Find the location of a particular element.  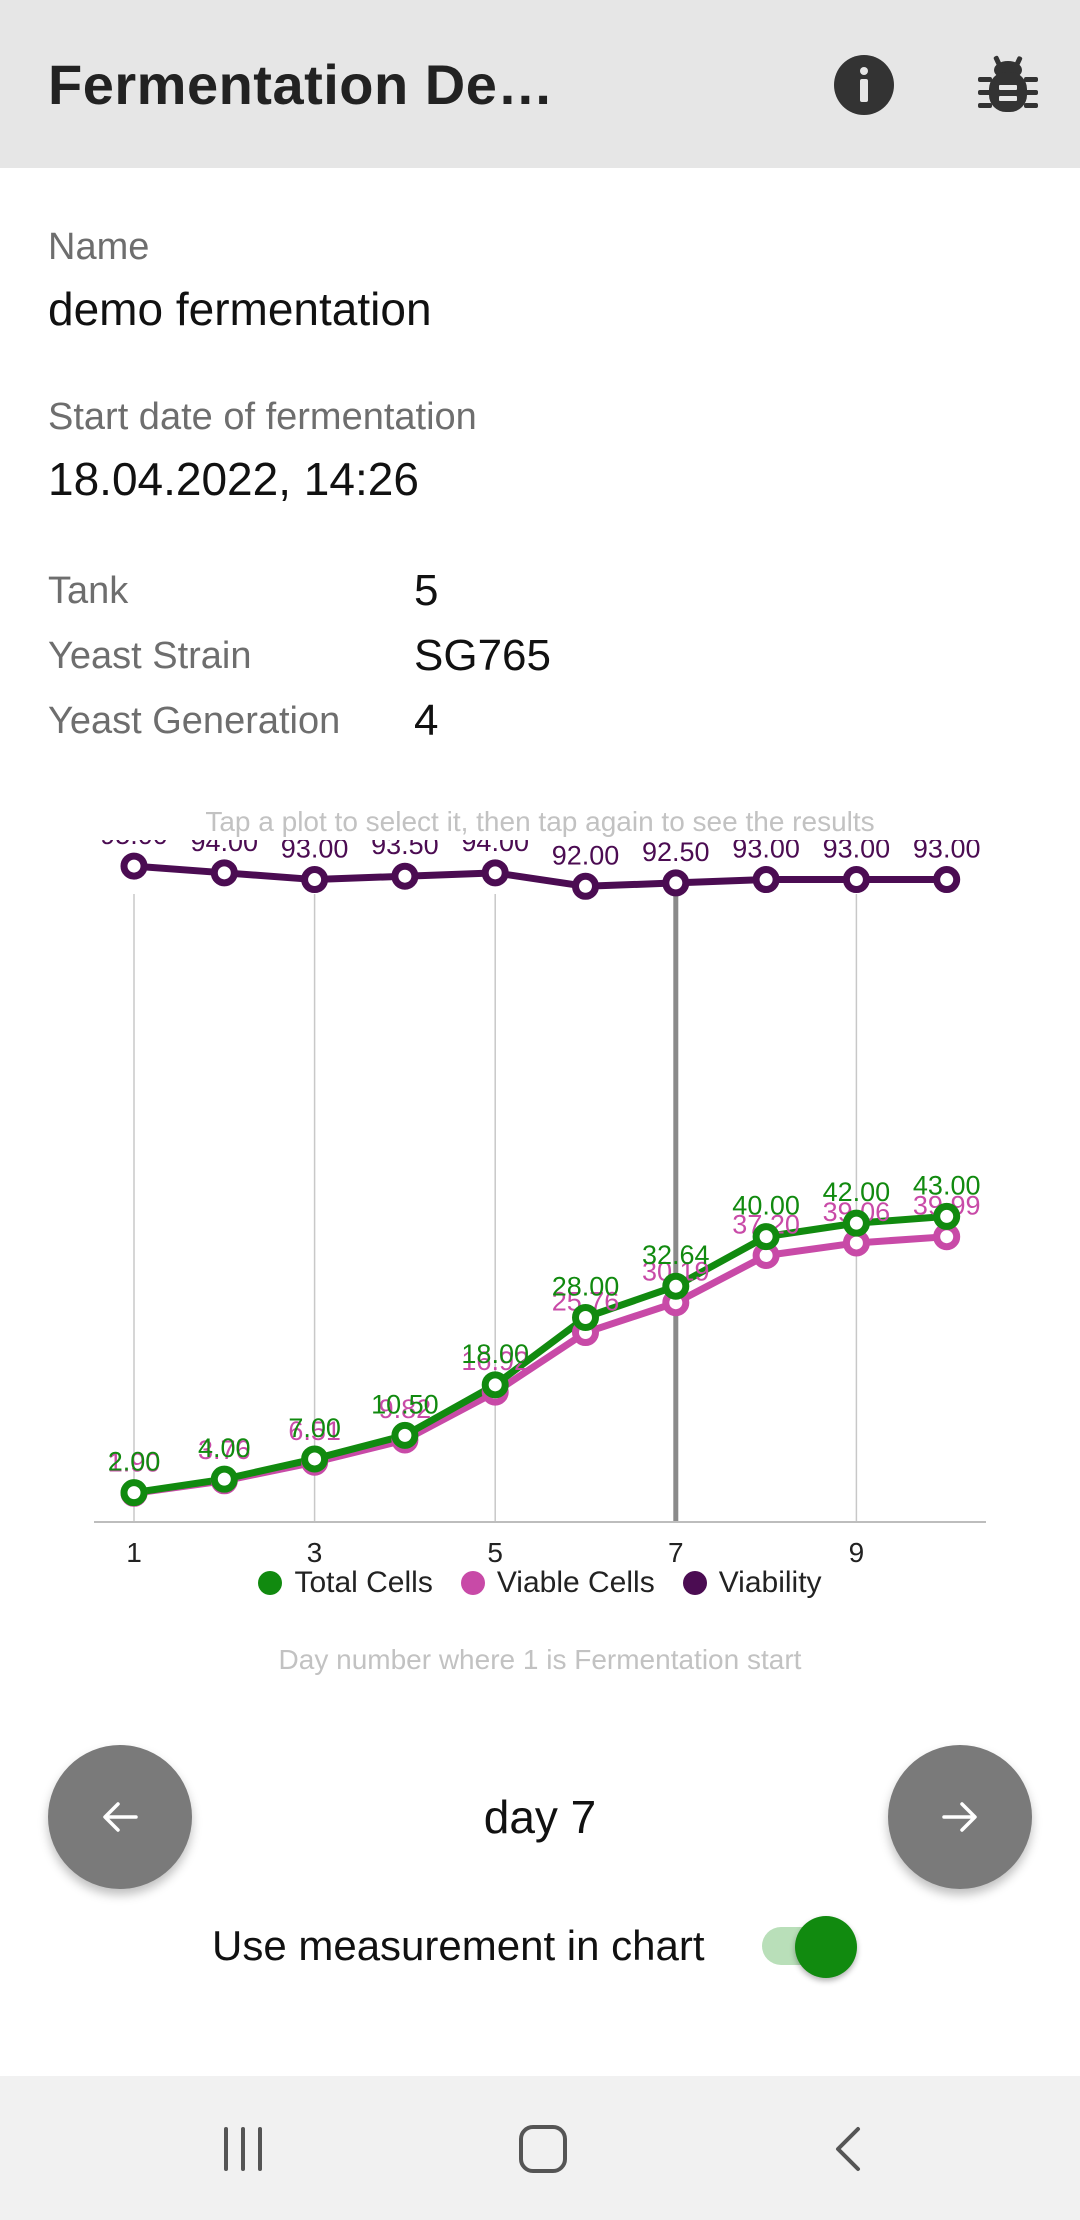

previous-day-button is located at coordinates (120, 1817).